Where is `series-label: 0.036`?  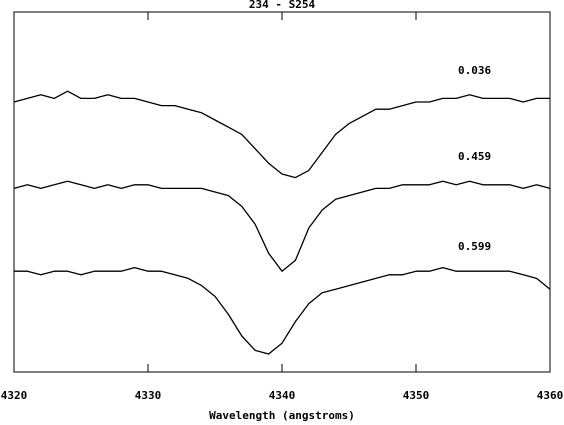
series-label: 0.036 is located at coordinates (474, 70).